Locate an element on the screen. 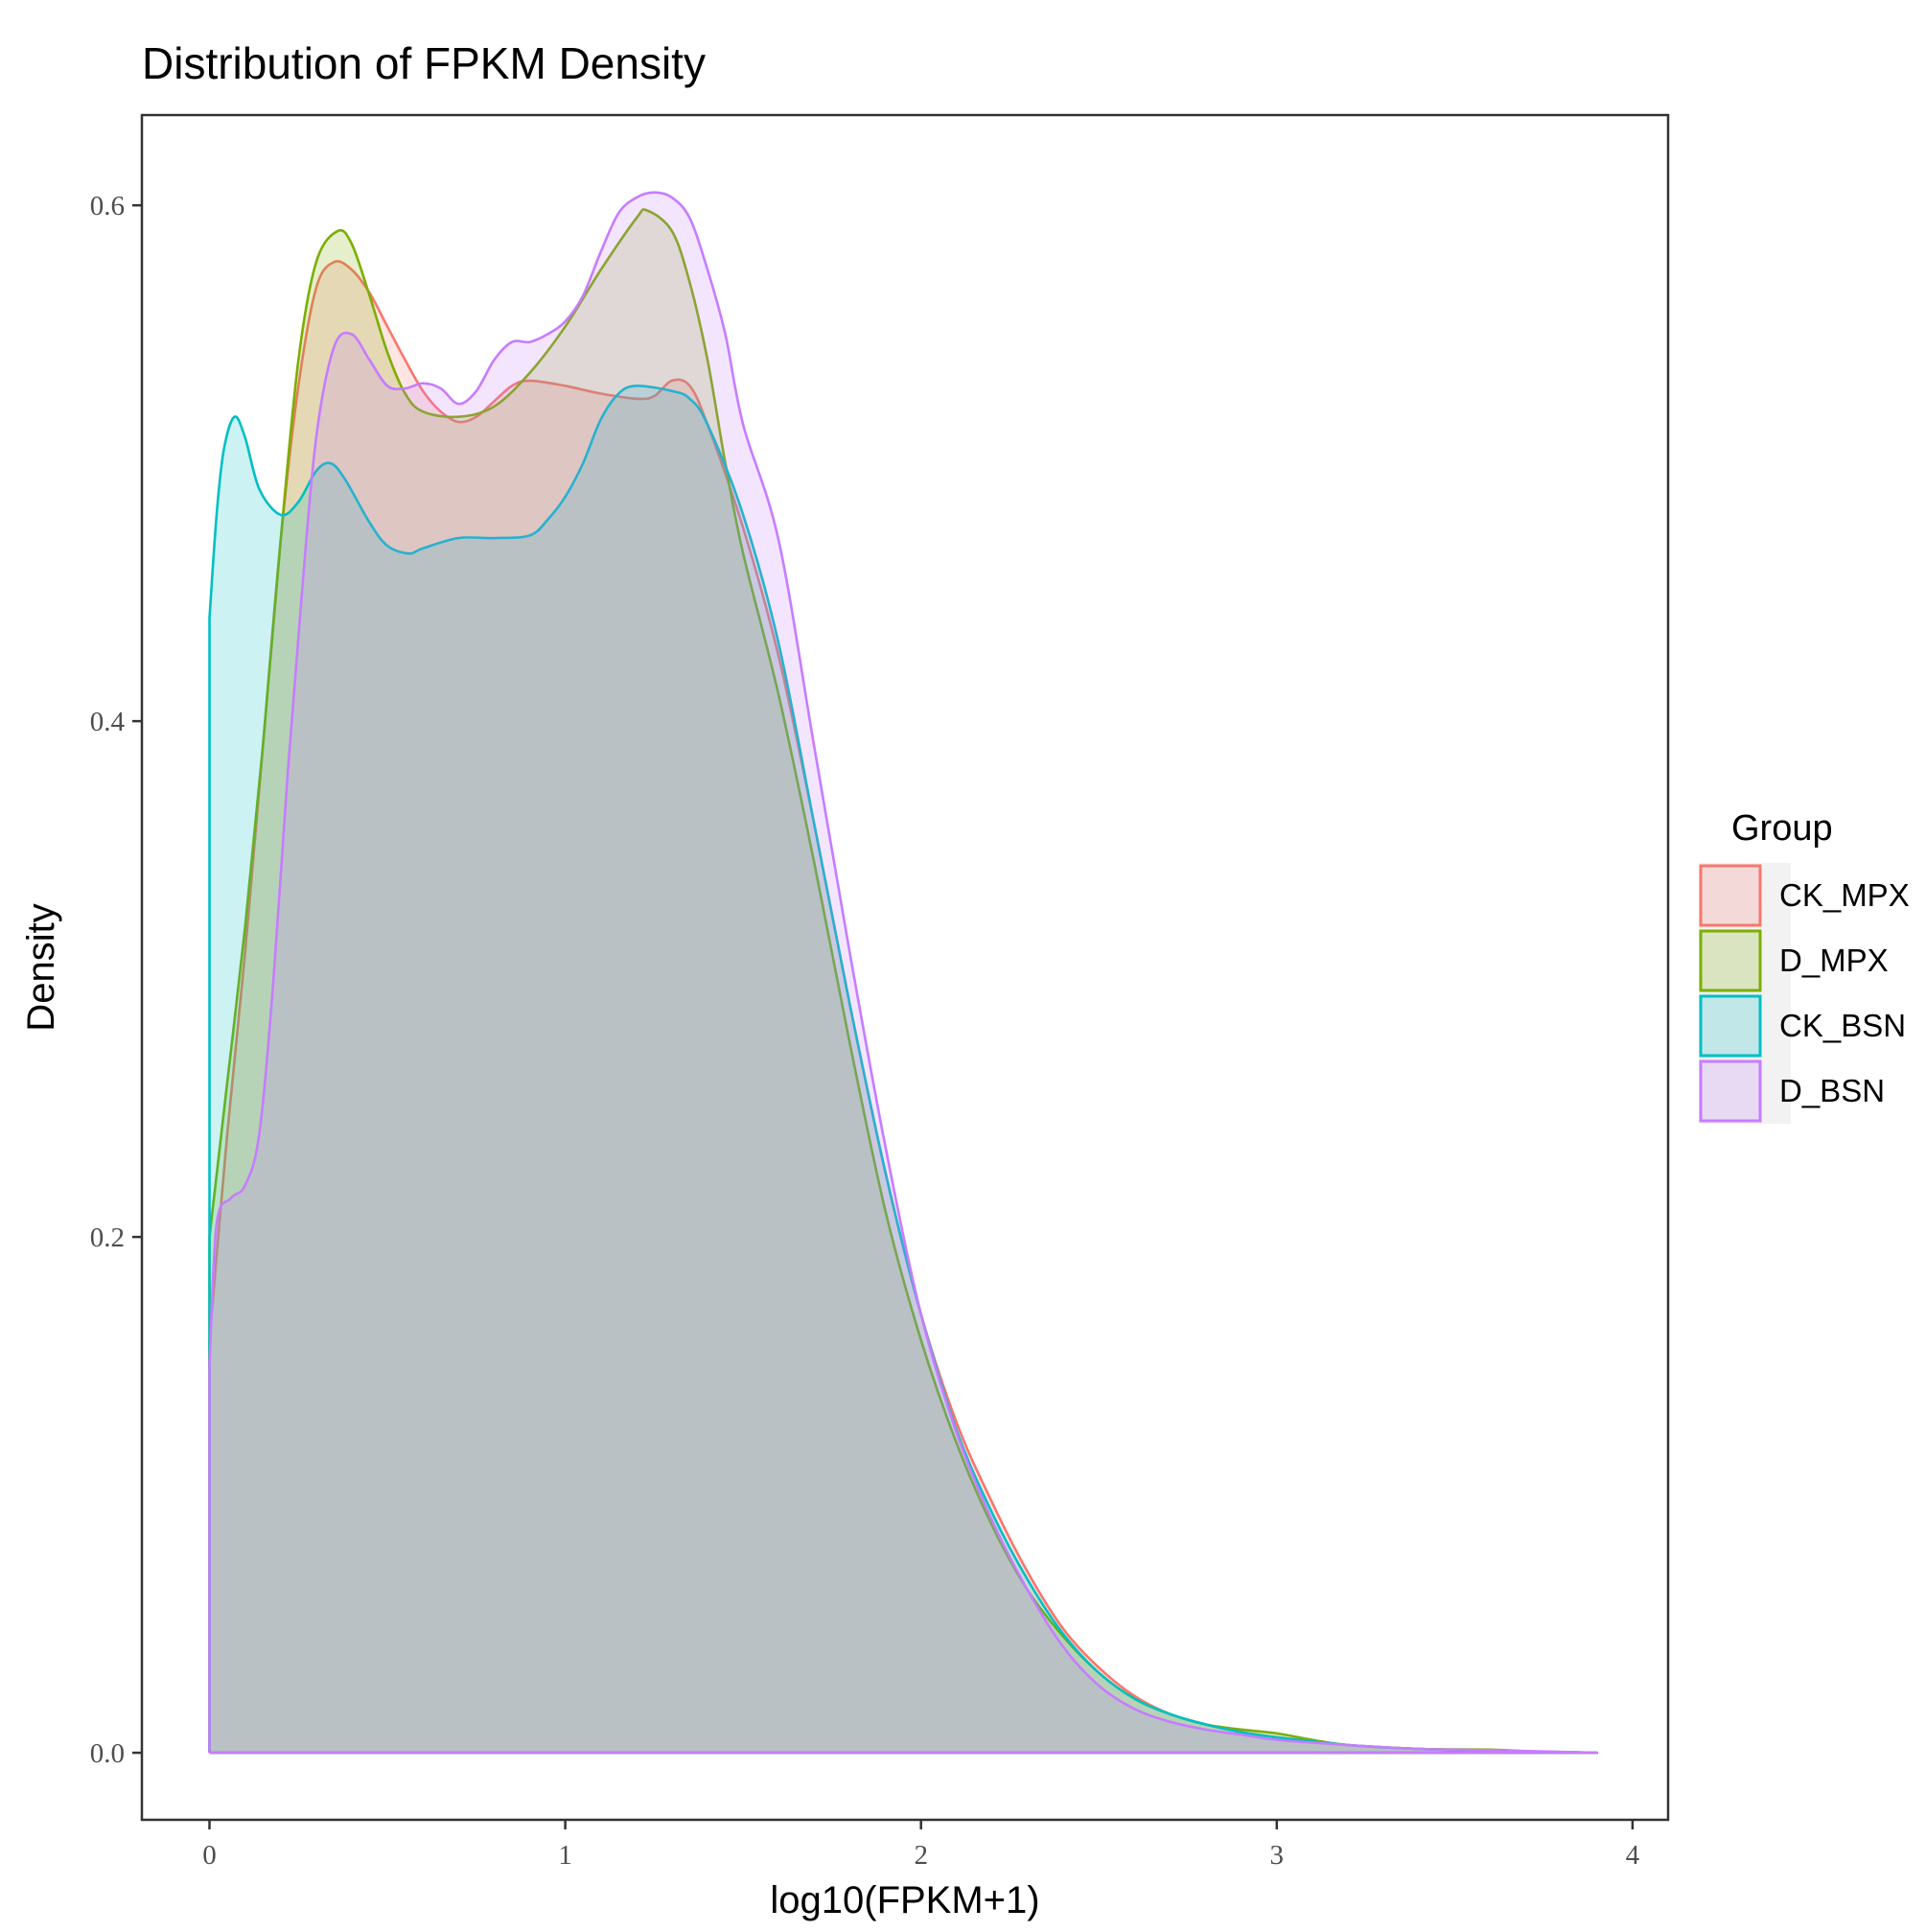  x-tick-label: 0 is located at coordinates (210, 1855).